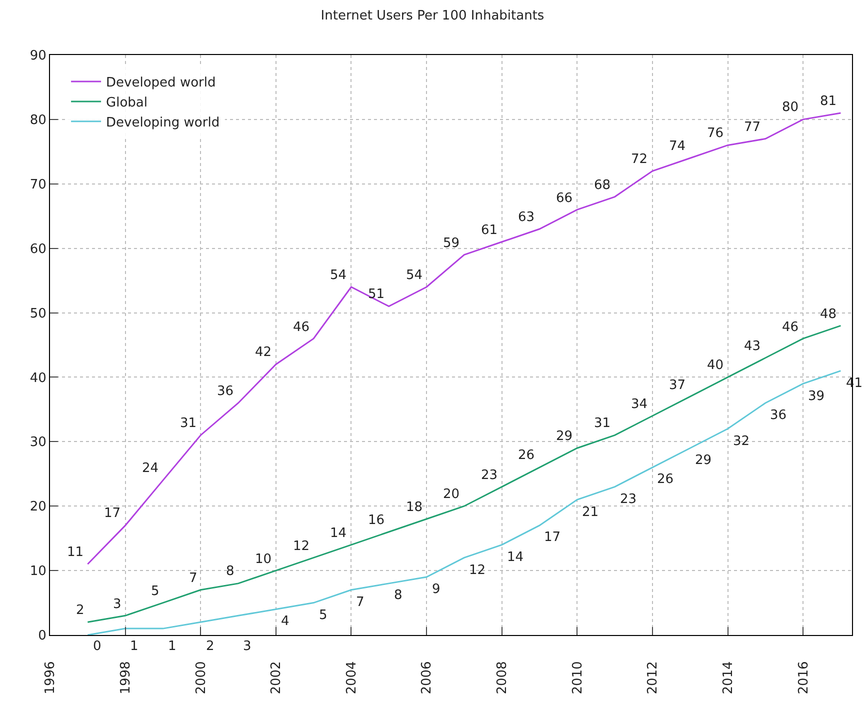  Describe the element at coordinates (126, 677) in the screenshot. I see `x-tick-label: 1998` at that location.